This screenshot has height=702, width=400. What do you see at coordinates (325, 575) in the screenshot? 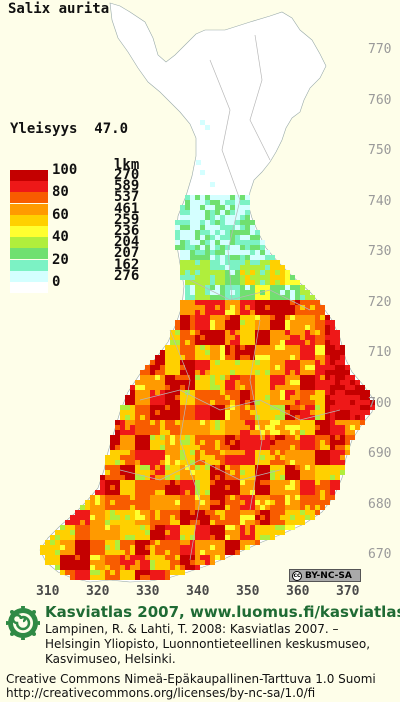
I see `license-badge: cc BY-NC-SA` at bounding box center [325, 575].